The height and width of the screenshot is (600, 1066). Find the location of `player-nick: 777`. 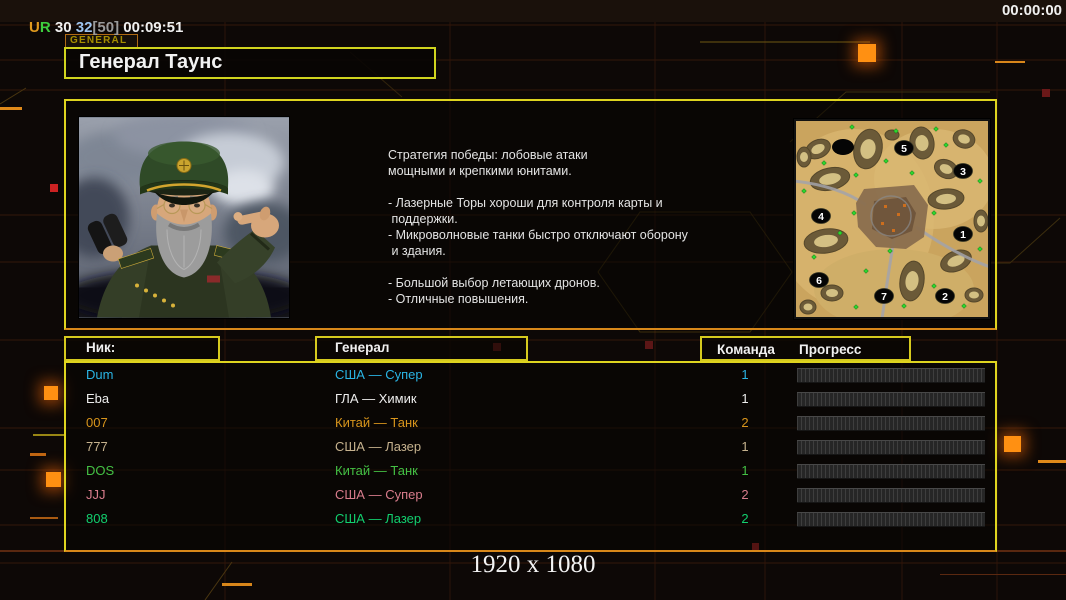

player-nick: 777 is located at coordinates (97, 446).